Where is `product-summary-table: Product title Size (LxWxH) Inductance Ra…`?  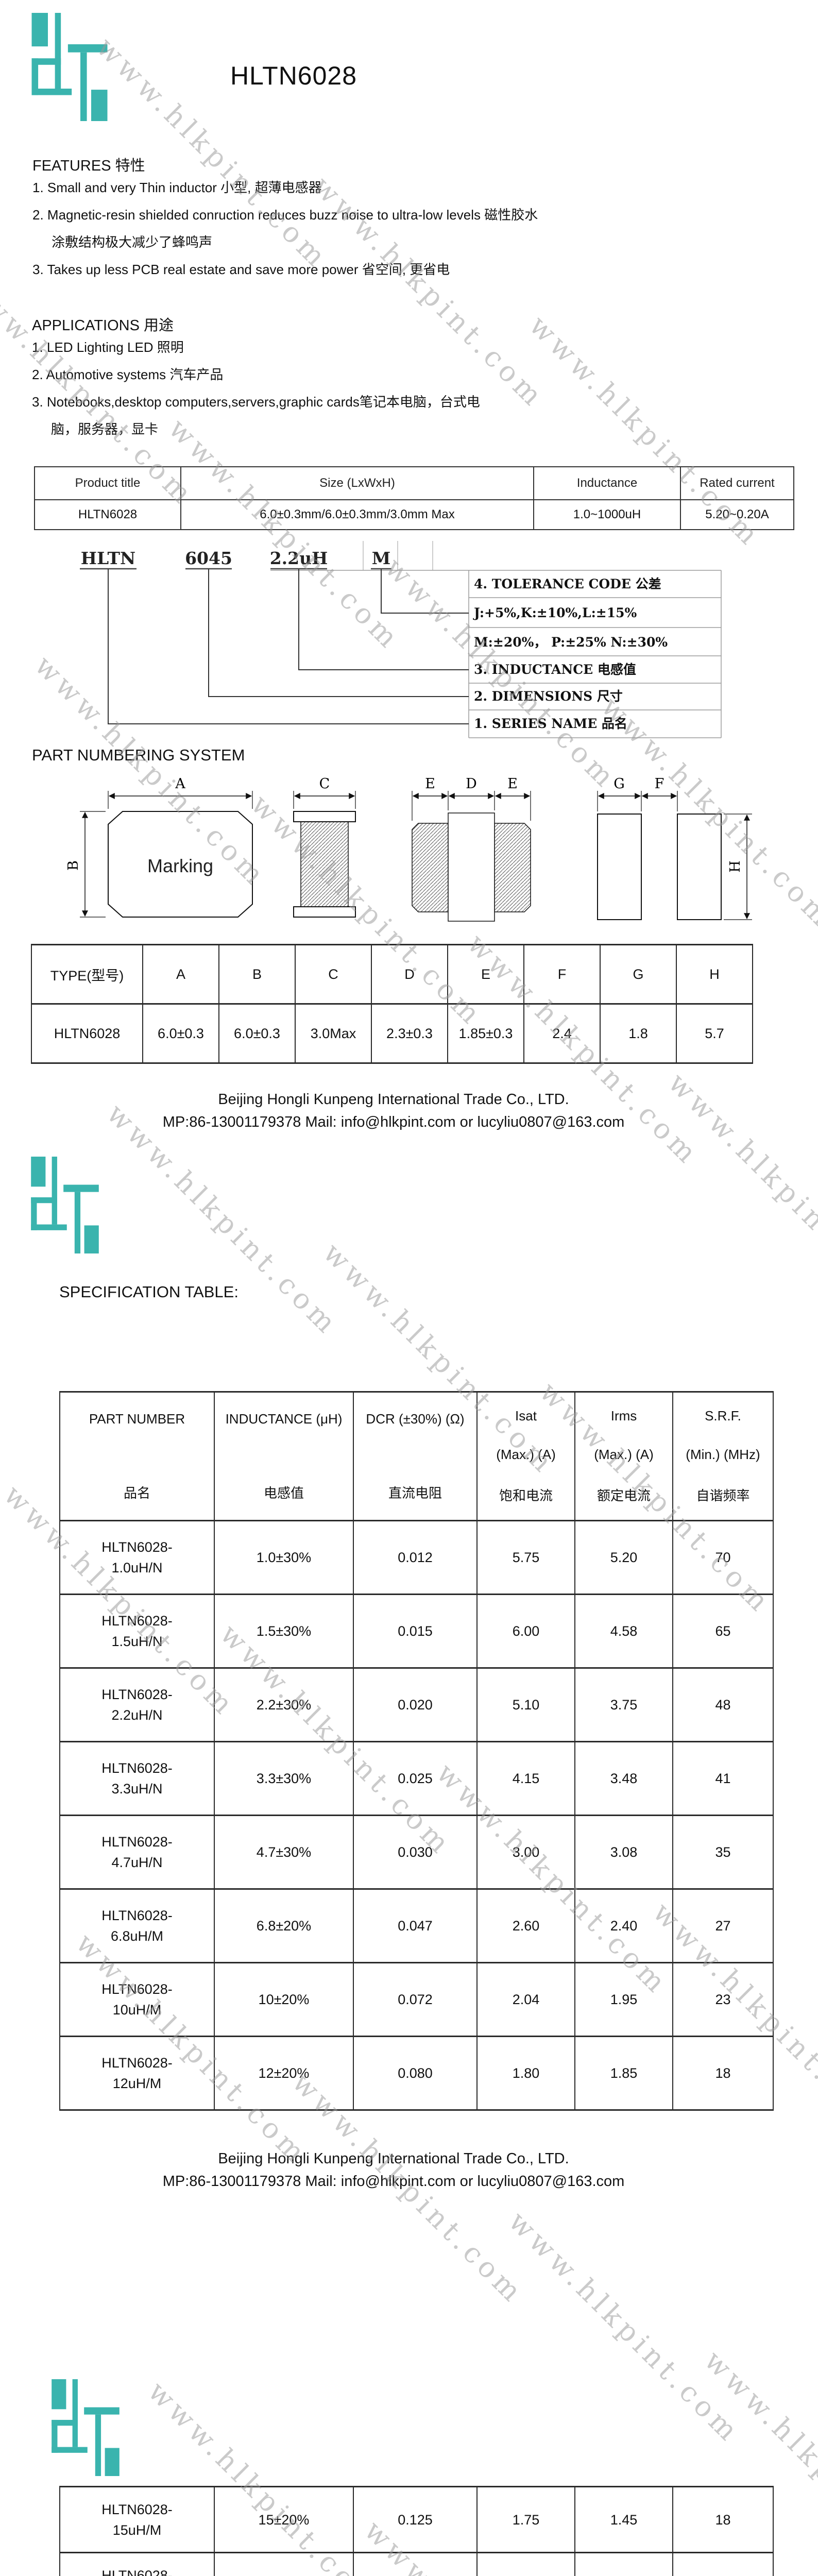 product-summary-table: Product title Size (LxWxH) Inductance Ra… is located at coordinates (414, 498).